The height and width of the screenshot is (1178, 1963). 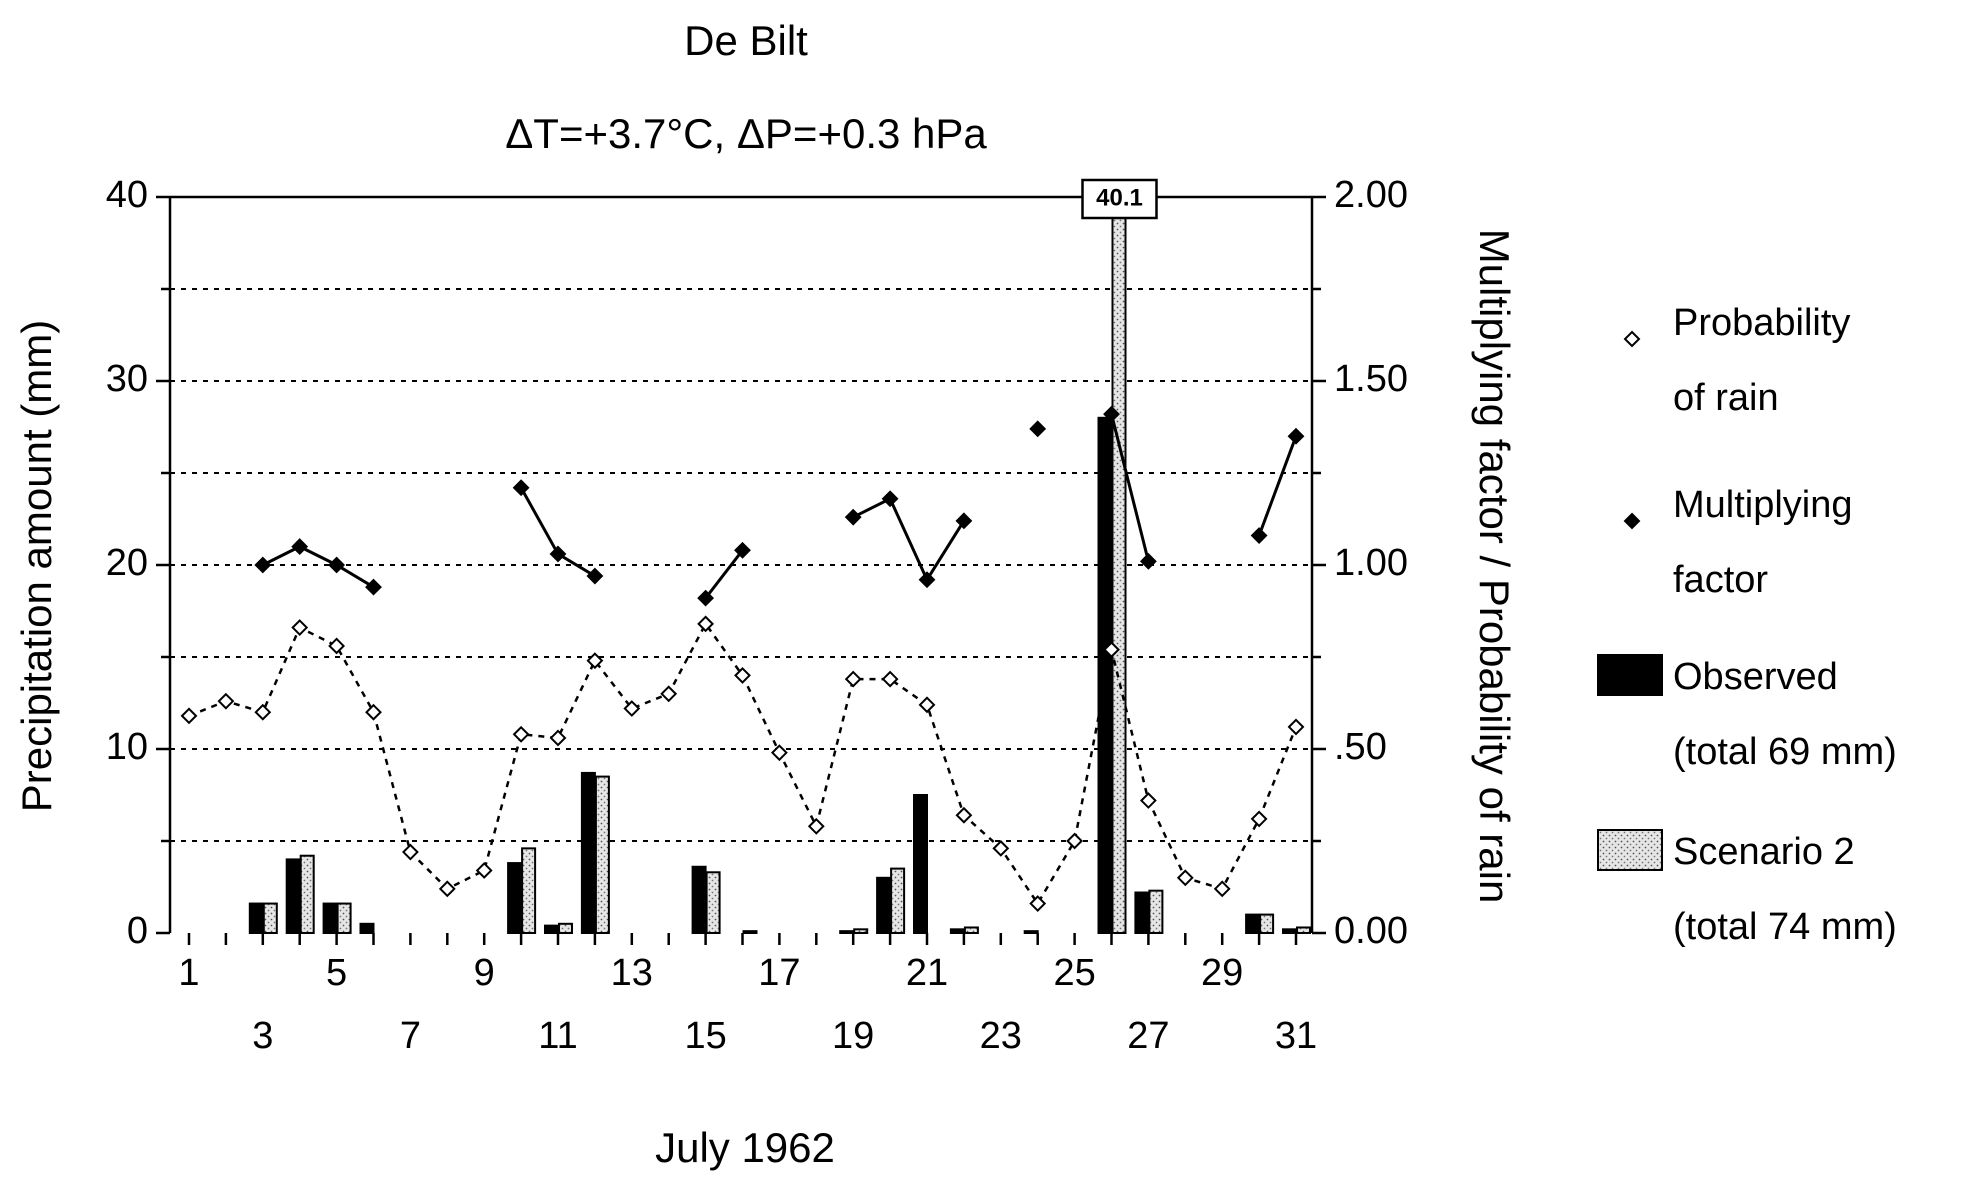 What do you see at coordinates (746, 133) in the screenshot?
I see `chart-subtitle: ΔT=+3.7°C, ΔP=+0.3 hPa` at bounding box center [746, 133].